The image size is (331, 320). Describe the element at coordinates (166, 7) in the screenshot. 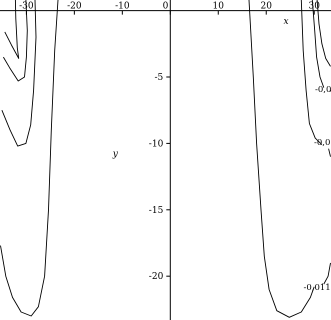

I see `x-tick-label: 0` at that location.